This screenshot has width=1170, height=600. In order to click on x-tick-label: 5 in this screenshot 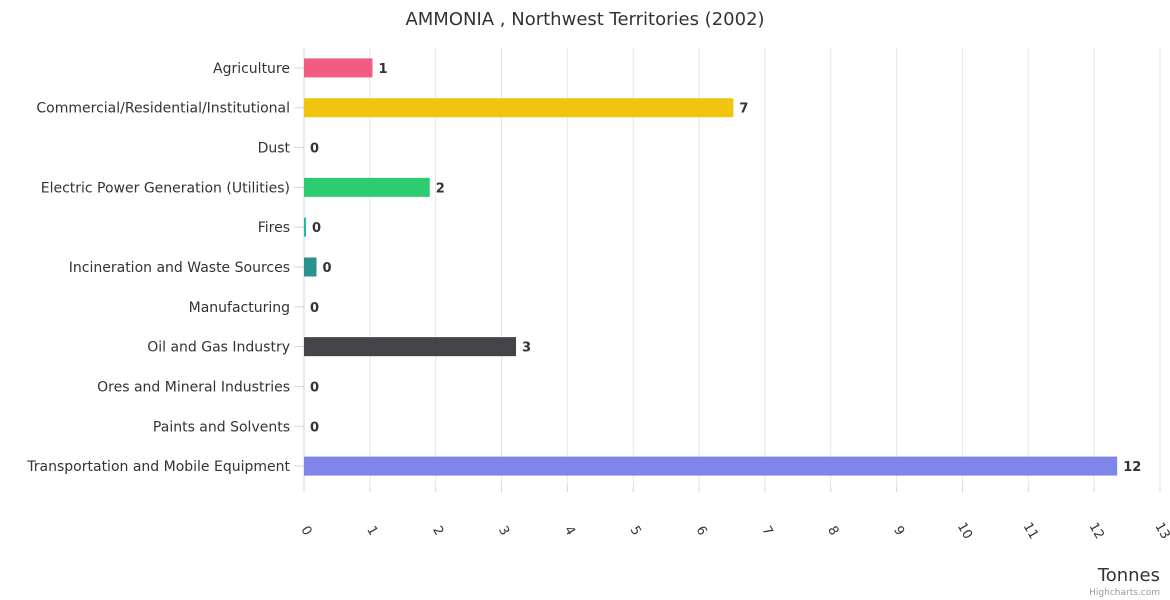, I will do `click(635, 531)`.